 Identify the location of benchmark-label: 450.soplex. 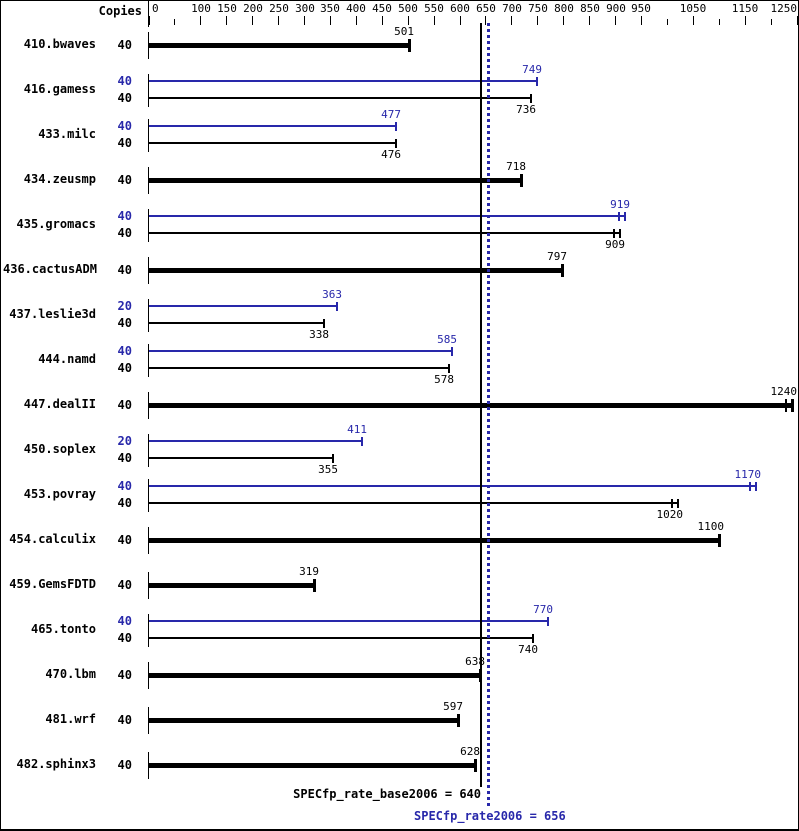
(59, 449).